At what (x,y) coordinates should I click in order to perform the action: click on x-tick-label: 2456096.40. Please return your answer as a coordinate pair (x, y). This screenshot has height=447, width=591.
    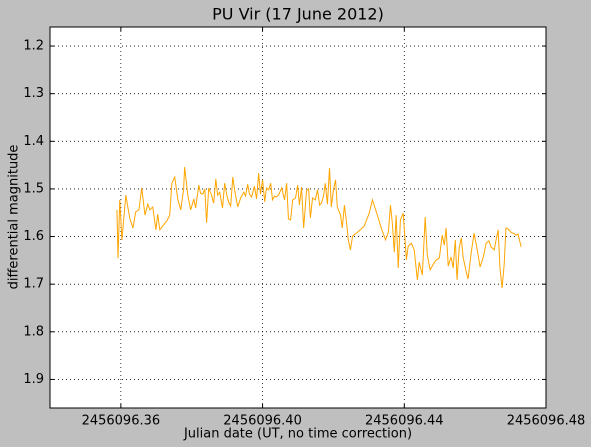
    Looking at the image, I should click on (262, 421).